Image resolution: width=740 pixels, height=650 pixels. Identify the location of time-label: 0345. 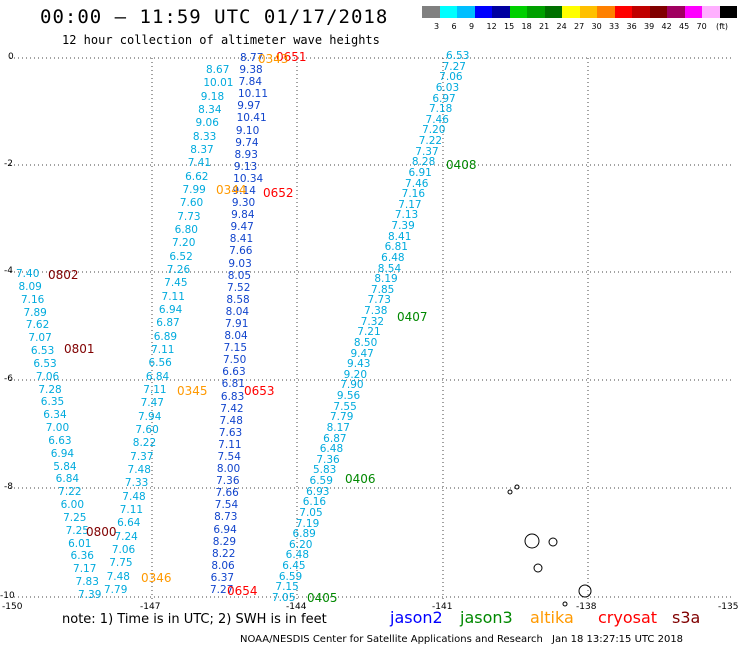
(192, 391).